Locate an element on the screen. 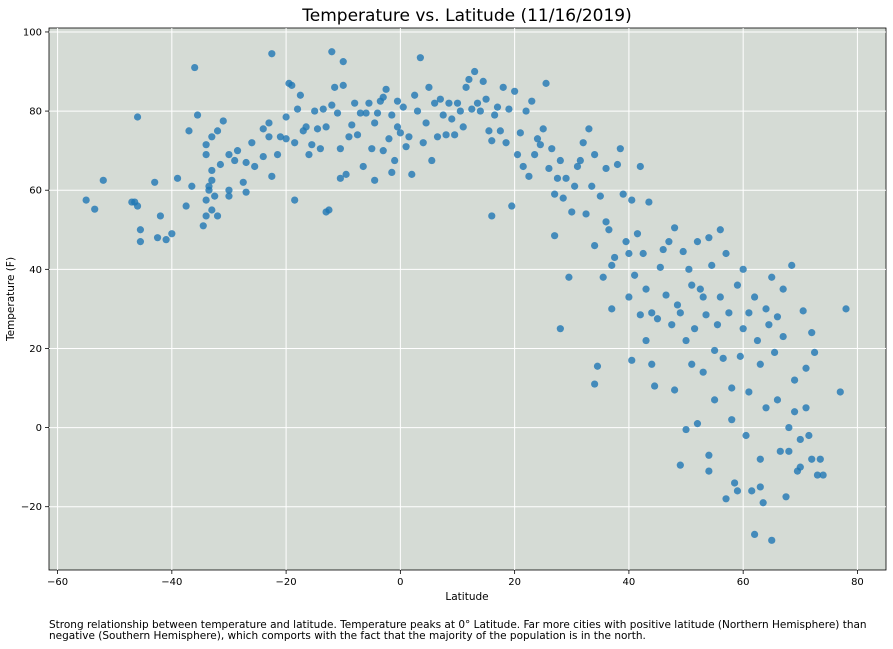  x-tick-label: 80 is located at coordinates (857, 582).